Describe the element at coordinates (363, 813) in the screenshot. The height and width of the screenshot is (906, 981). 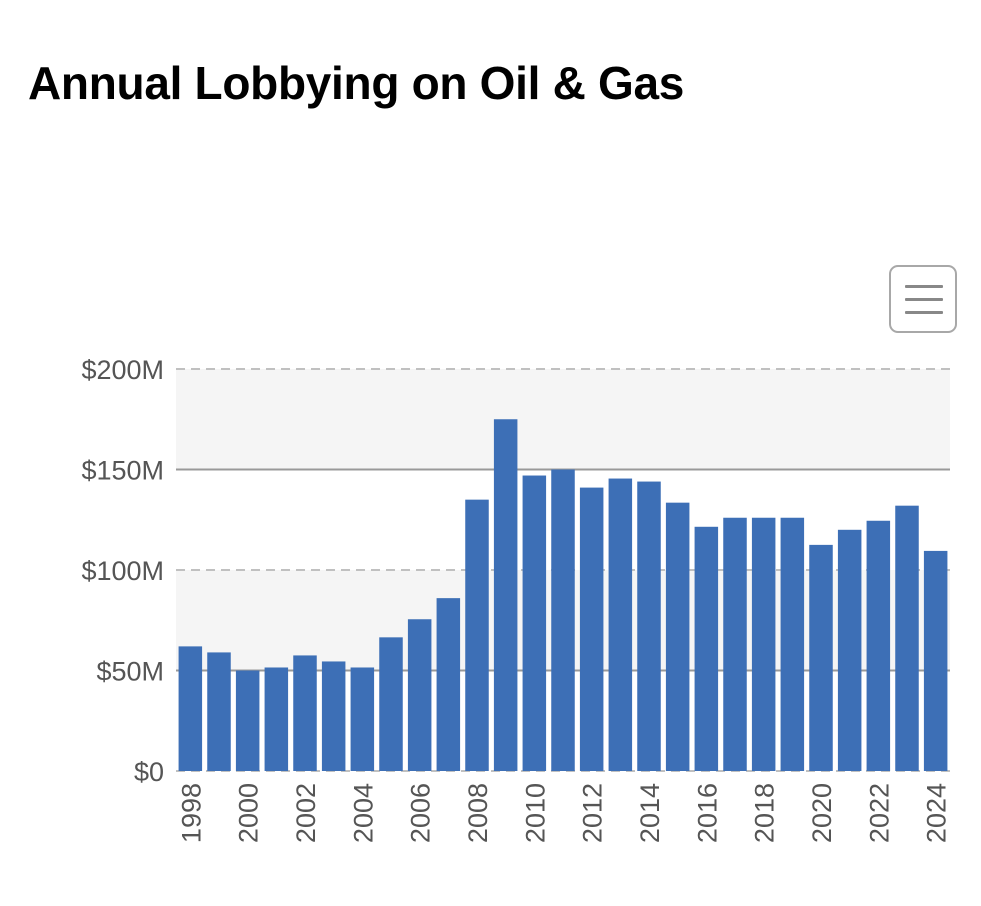
I see `x-tick-label: 2004` at that location.